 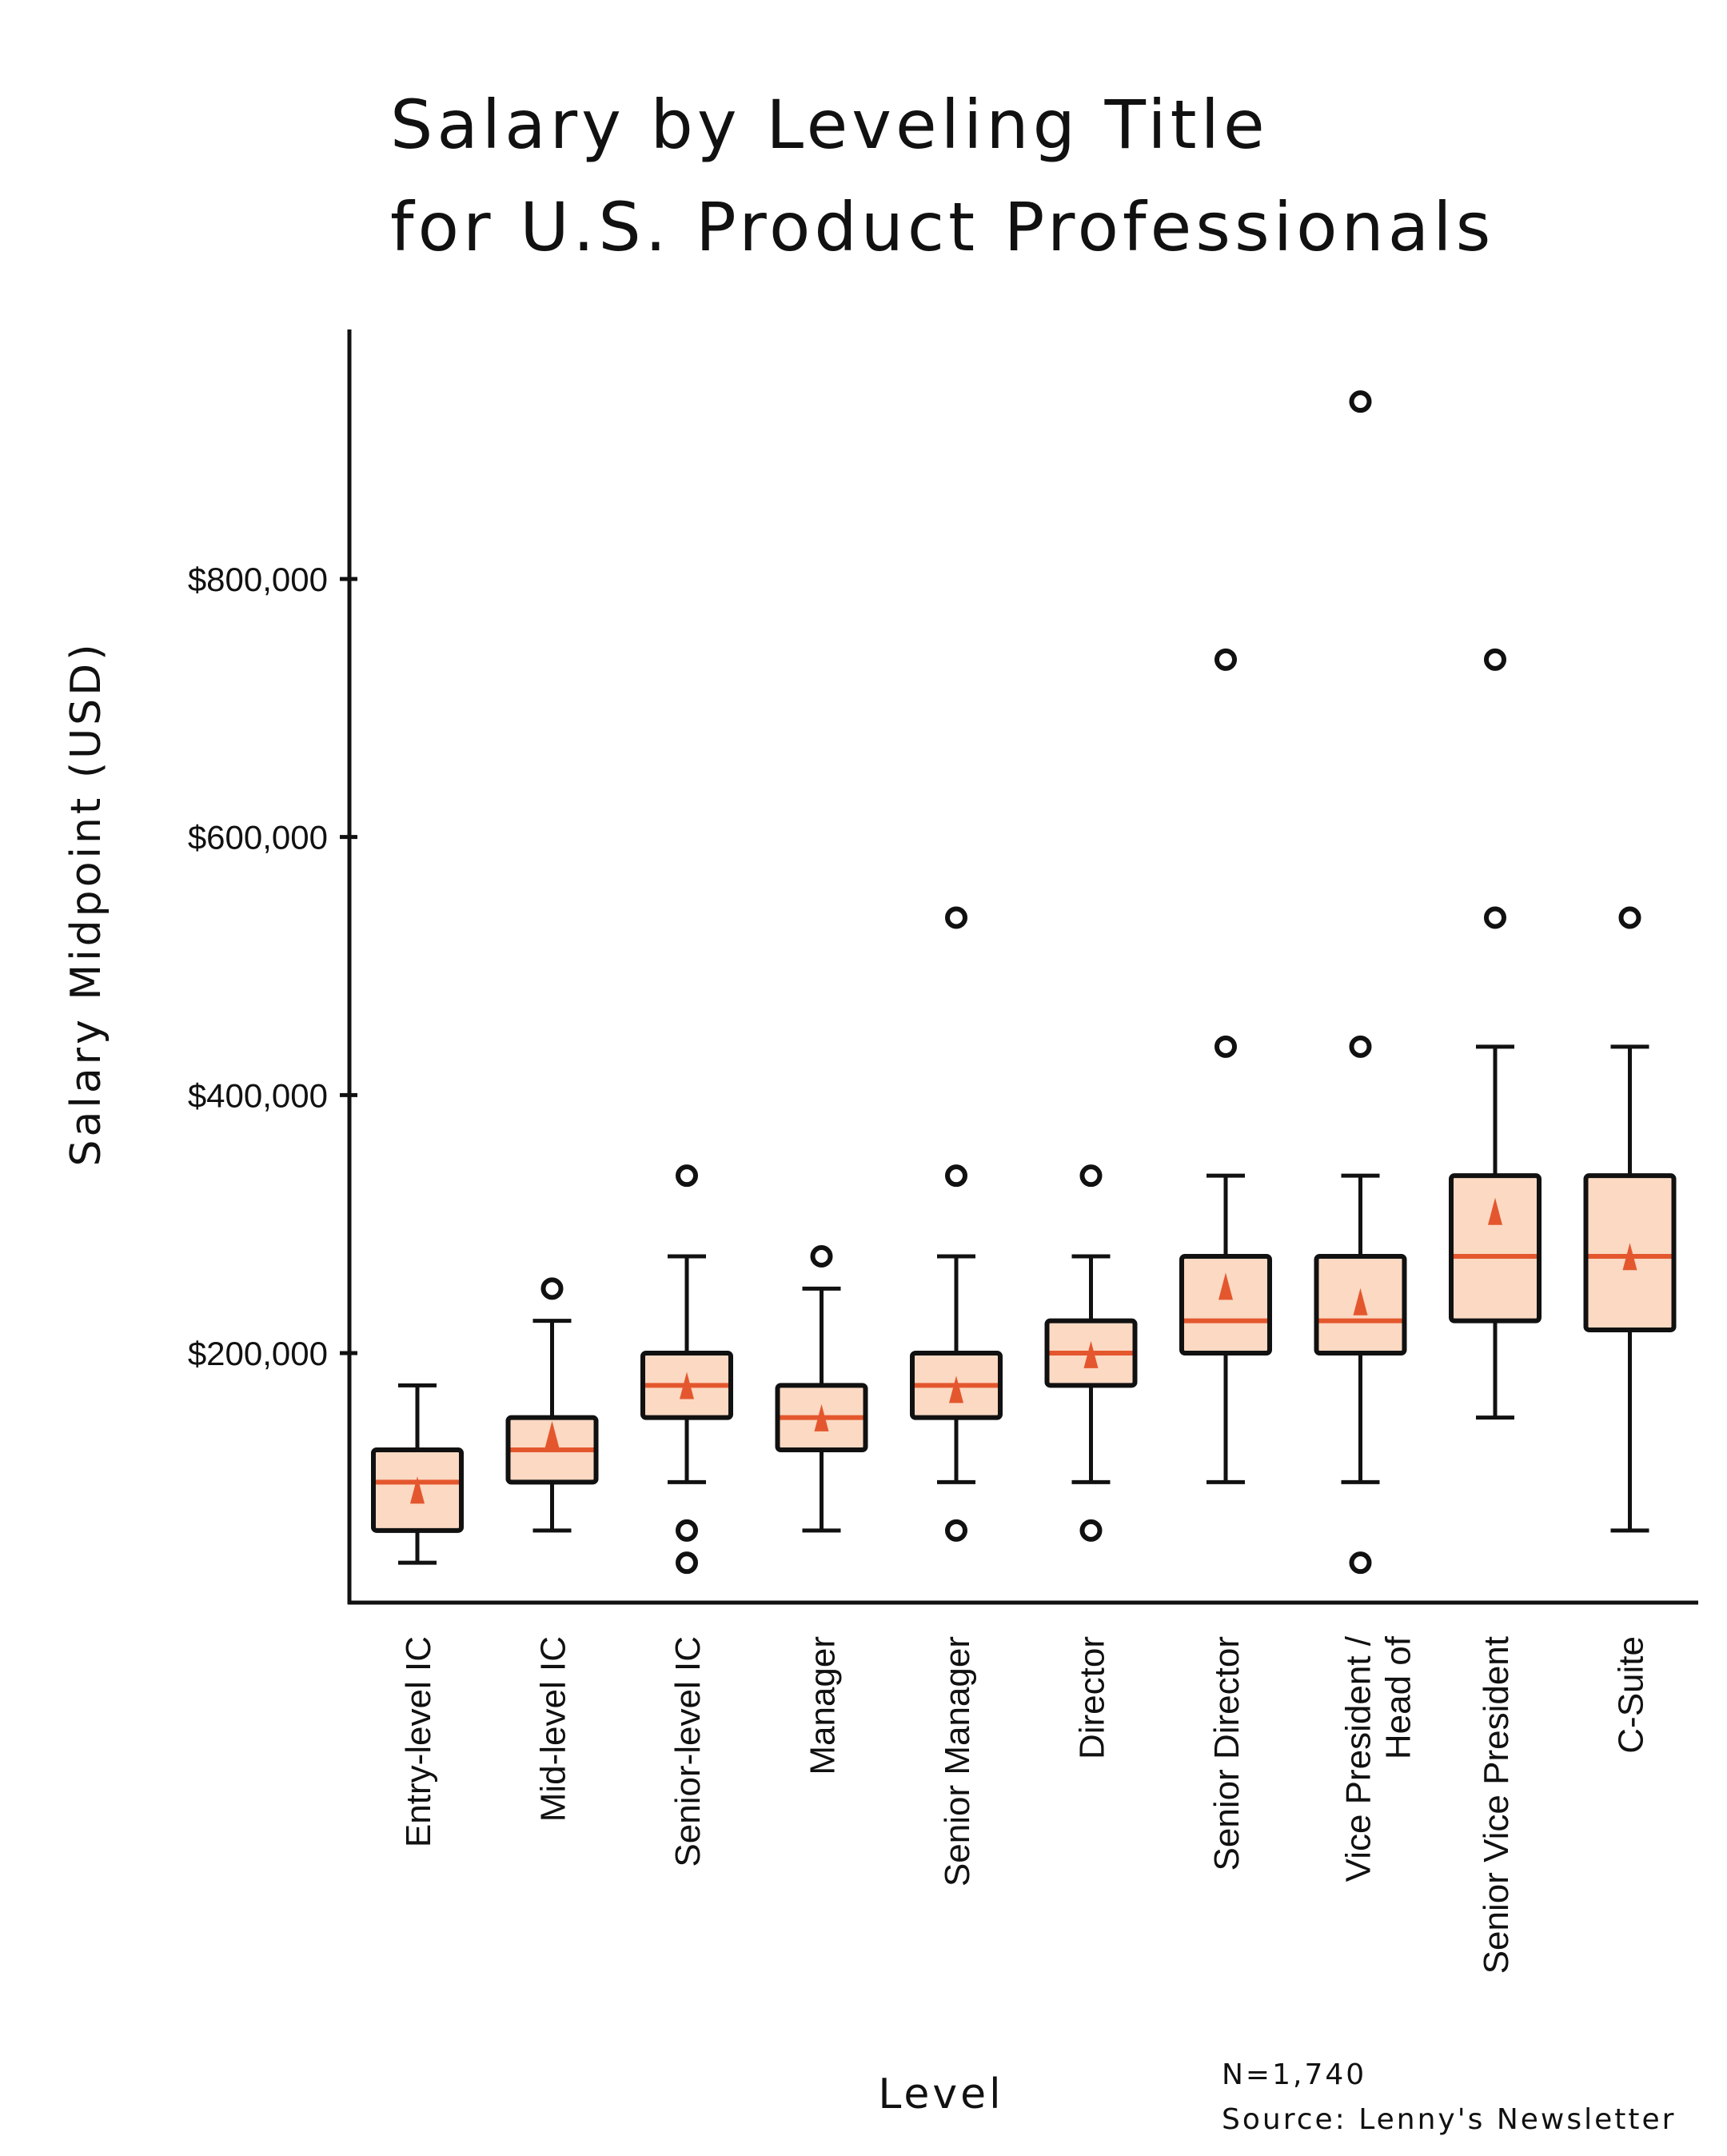 I want to click on x-tick-label: Senior-level IC, so click(x=688, y=1751).